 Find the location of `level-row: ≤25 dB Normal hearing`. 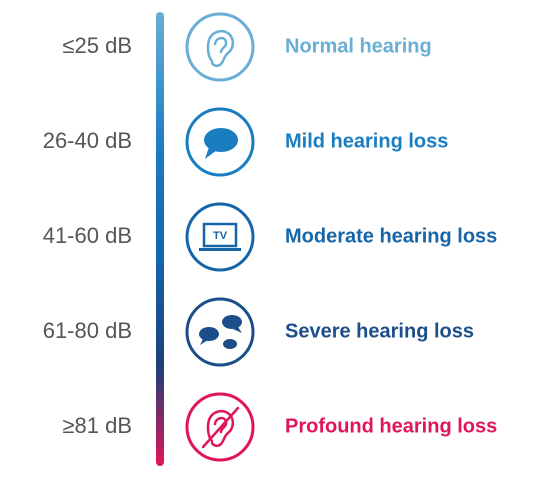

level-row: ≤25 dB Normal hearing is located at coordinates (247, 47).